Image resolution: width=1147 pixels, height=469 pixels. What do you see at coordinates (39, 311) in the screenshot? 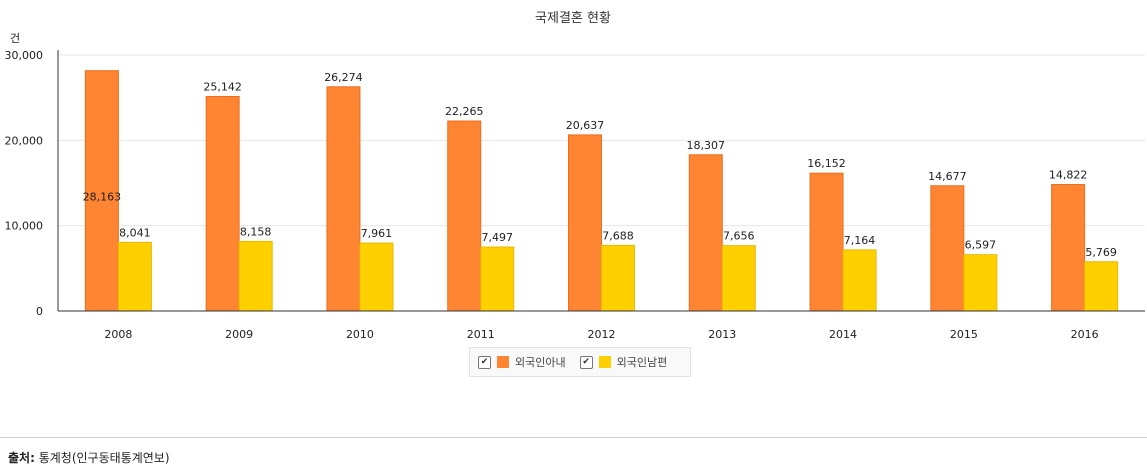
I see `y-tick-label: 0` at bounding box center [39, 311].